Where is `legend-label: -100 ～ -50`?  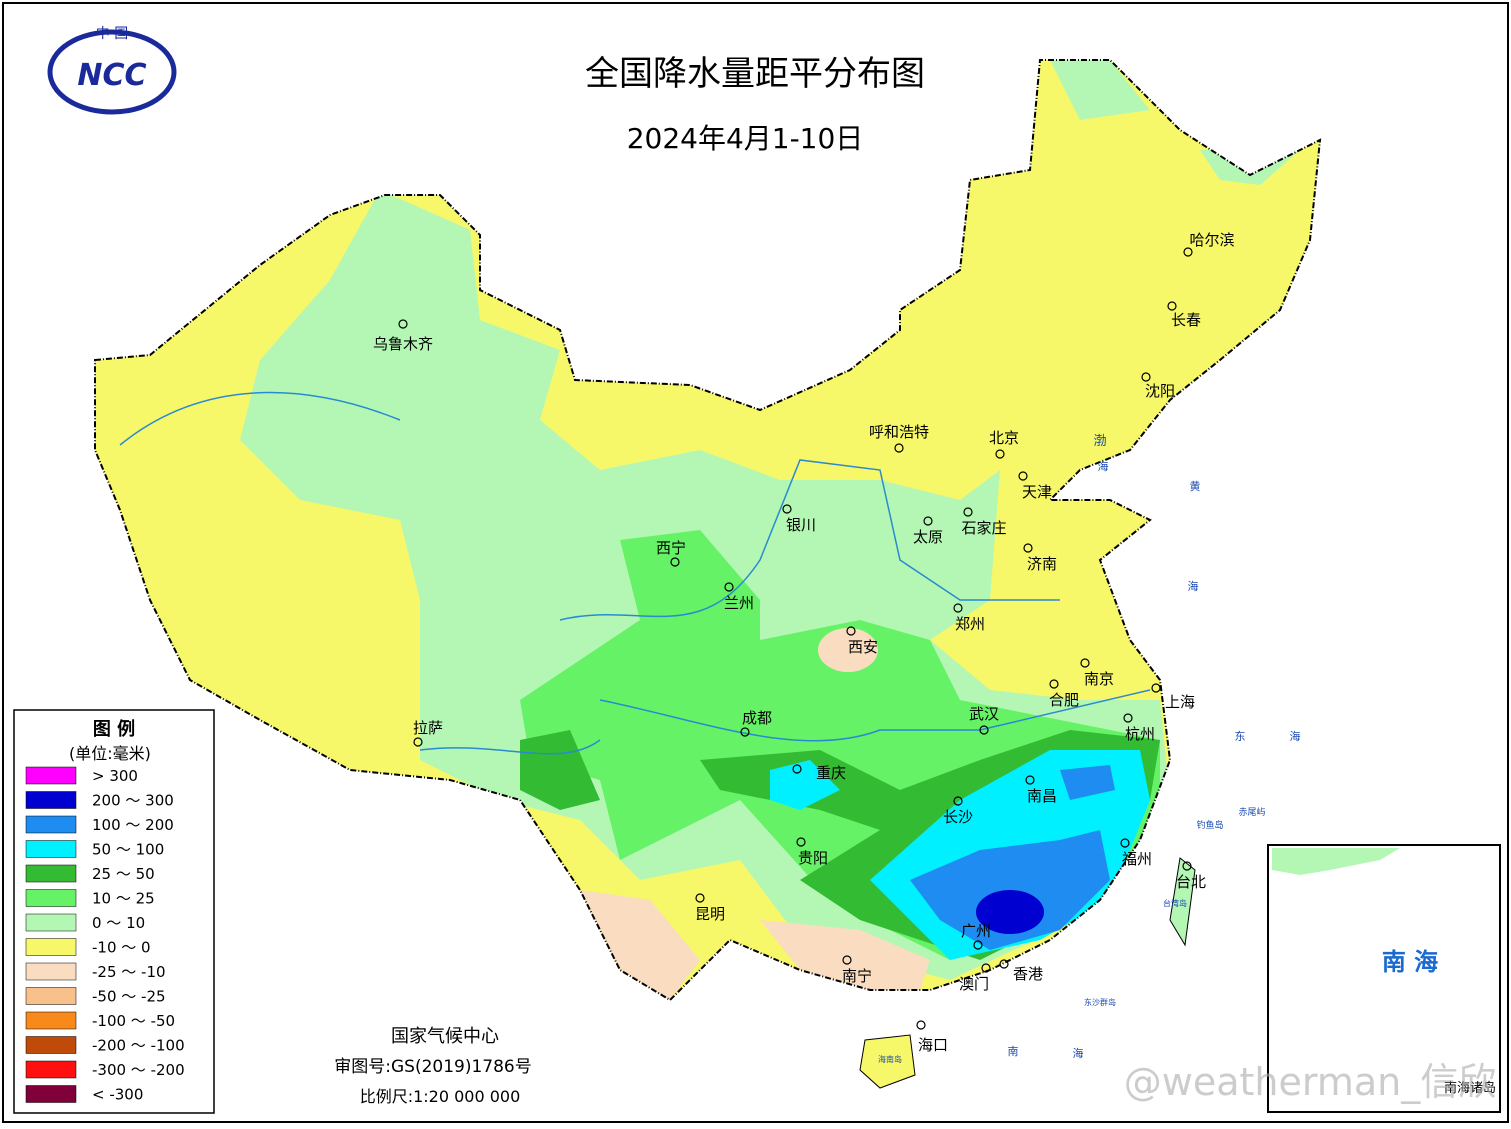
legend-label: -100 ～ -50 is located at coordinates (133, 1021).